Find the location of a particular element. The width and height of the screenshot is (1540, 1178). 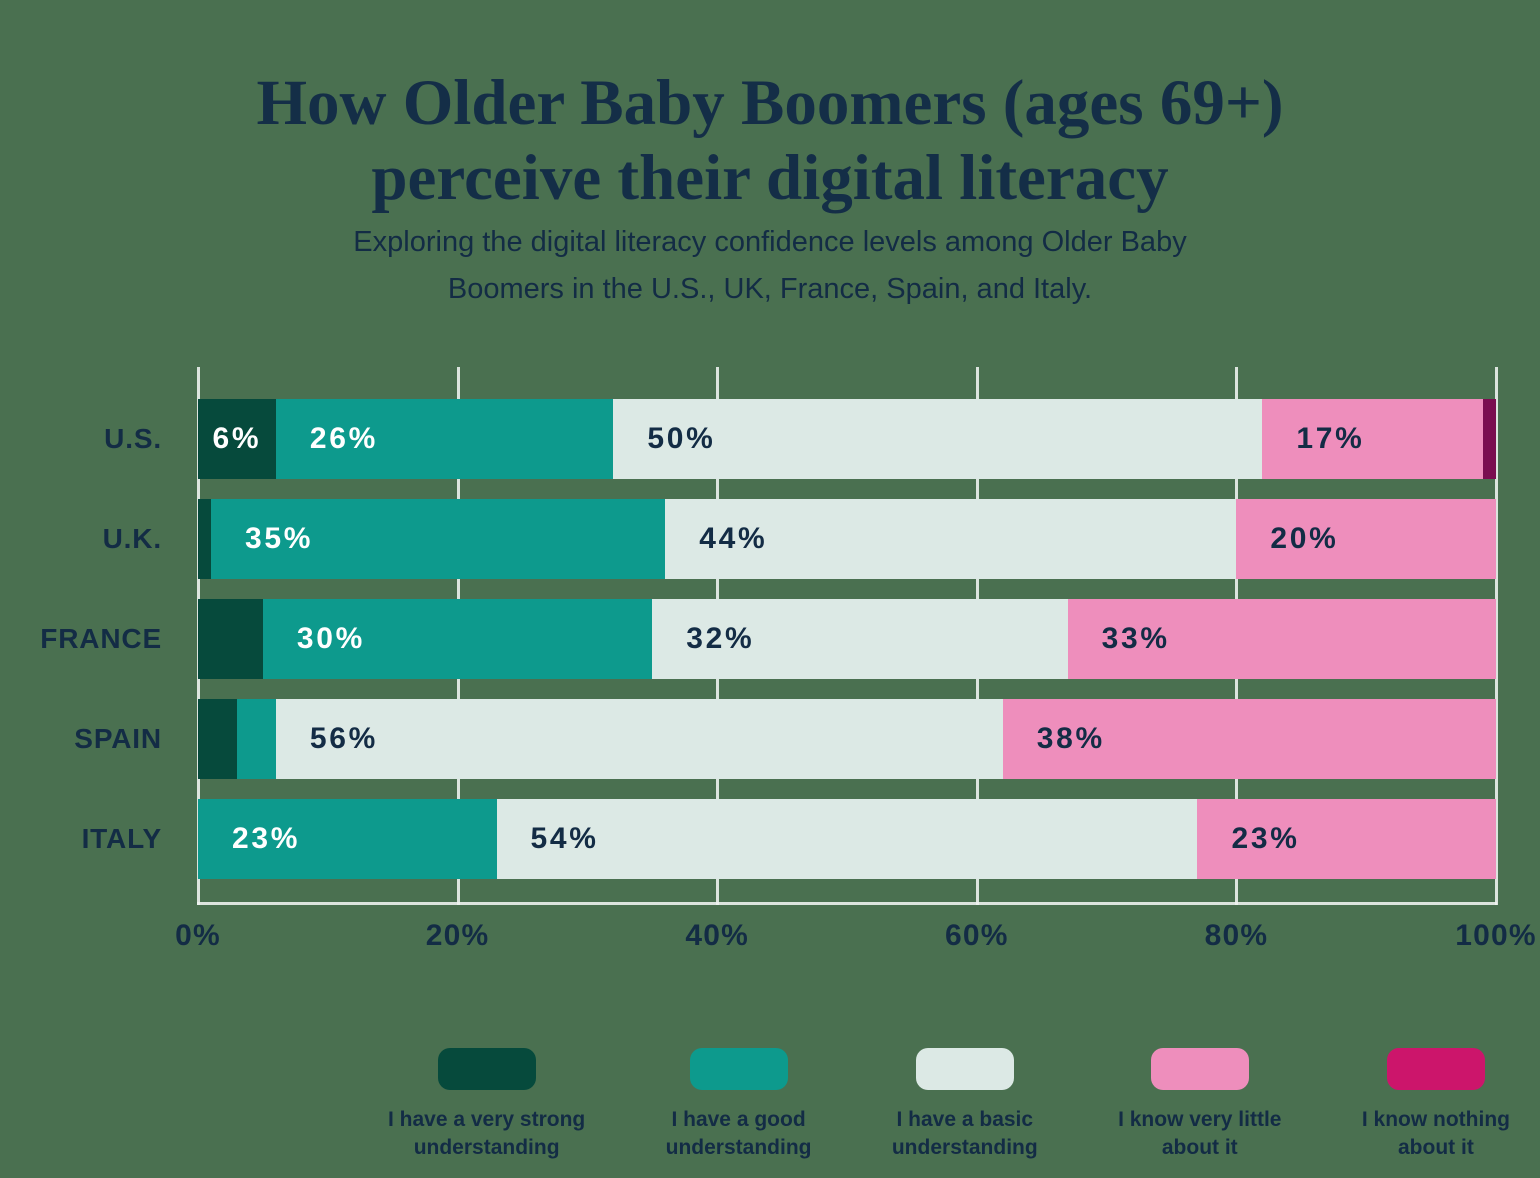

bar-value-label: 33% is located at coordinates (1135, 638).